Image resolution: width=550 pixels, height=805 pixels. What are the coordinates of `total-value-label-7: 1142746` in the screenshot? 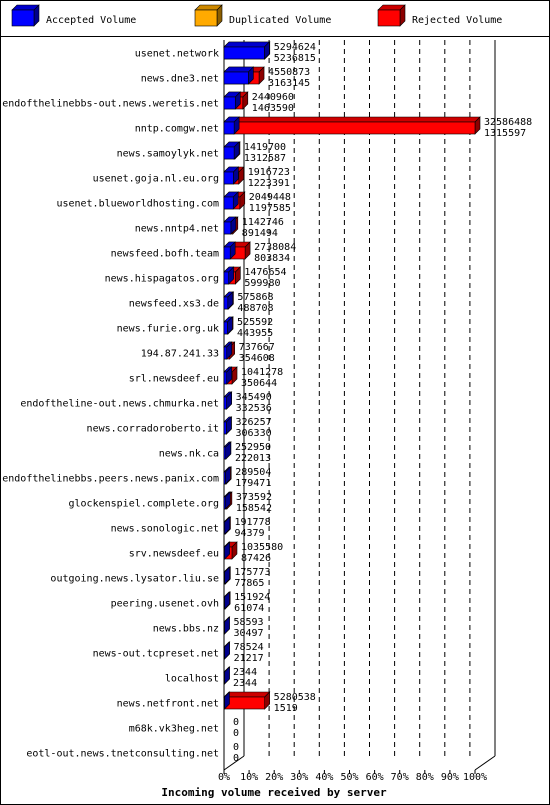 It's located at (263, 222).